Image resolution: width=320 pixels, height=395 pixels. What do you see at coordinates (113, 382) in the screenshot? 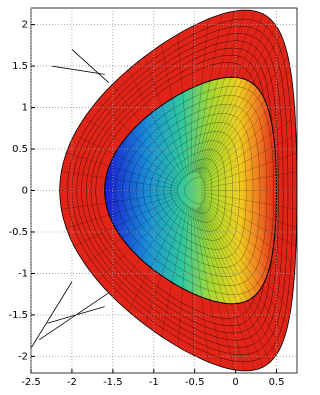
I see `x-tick-label: -1.5` at bounding box center [113, 382].